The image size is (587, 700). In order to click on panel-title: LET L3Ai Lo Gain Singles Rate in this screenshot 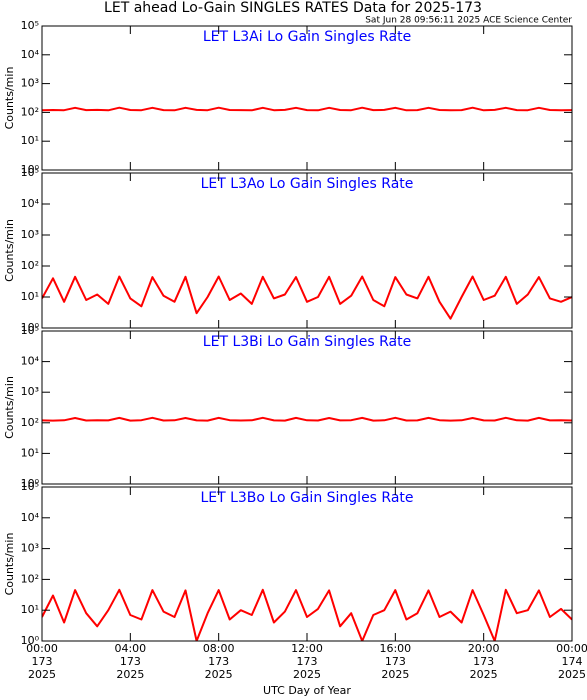, I will do `click(307, 37)`.